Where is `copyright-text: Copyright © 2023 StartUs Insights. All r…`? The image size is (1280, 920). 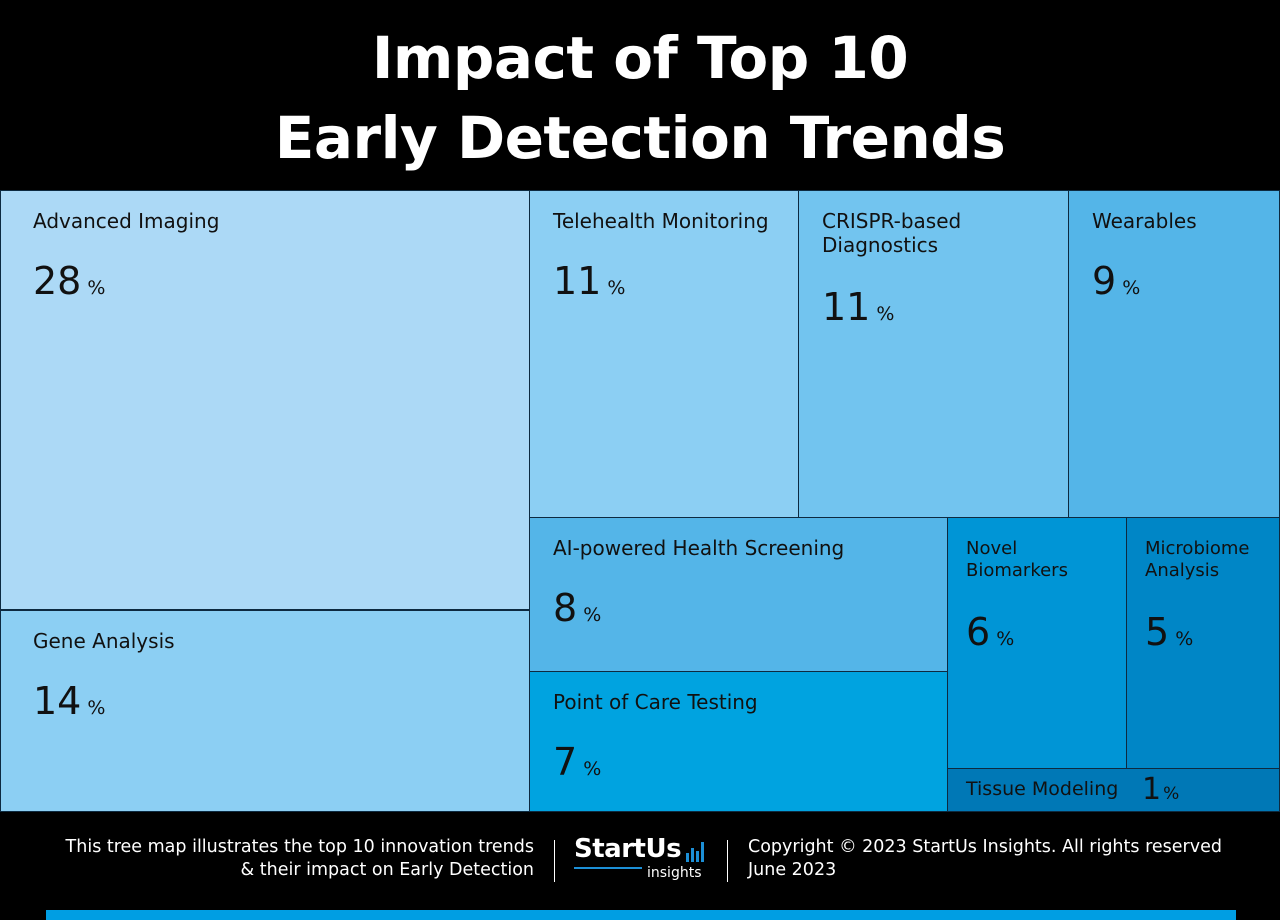
copyright-text: Copyright © 2023 StartUs Insights. All r… is located at coordinates (985, 847).